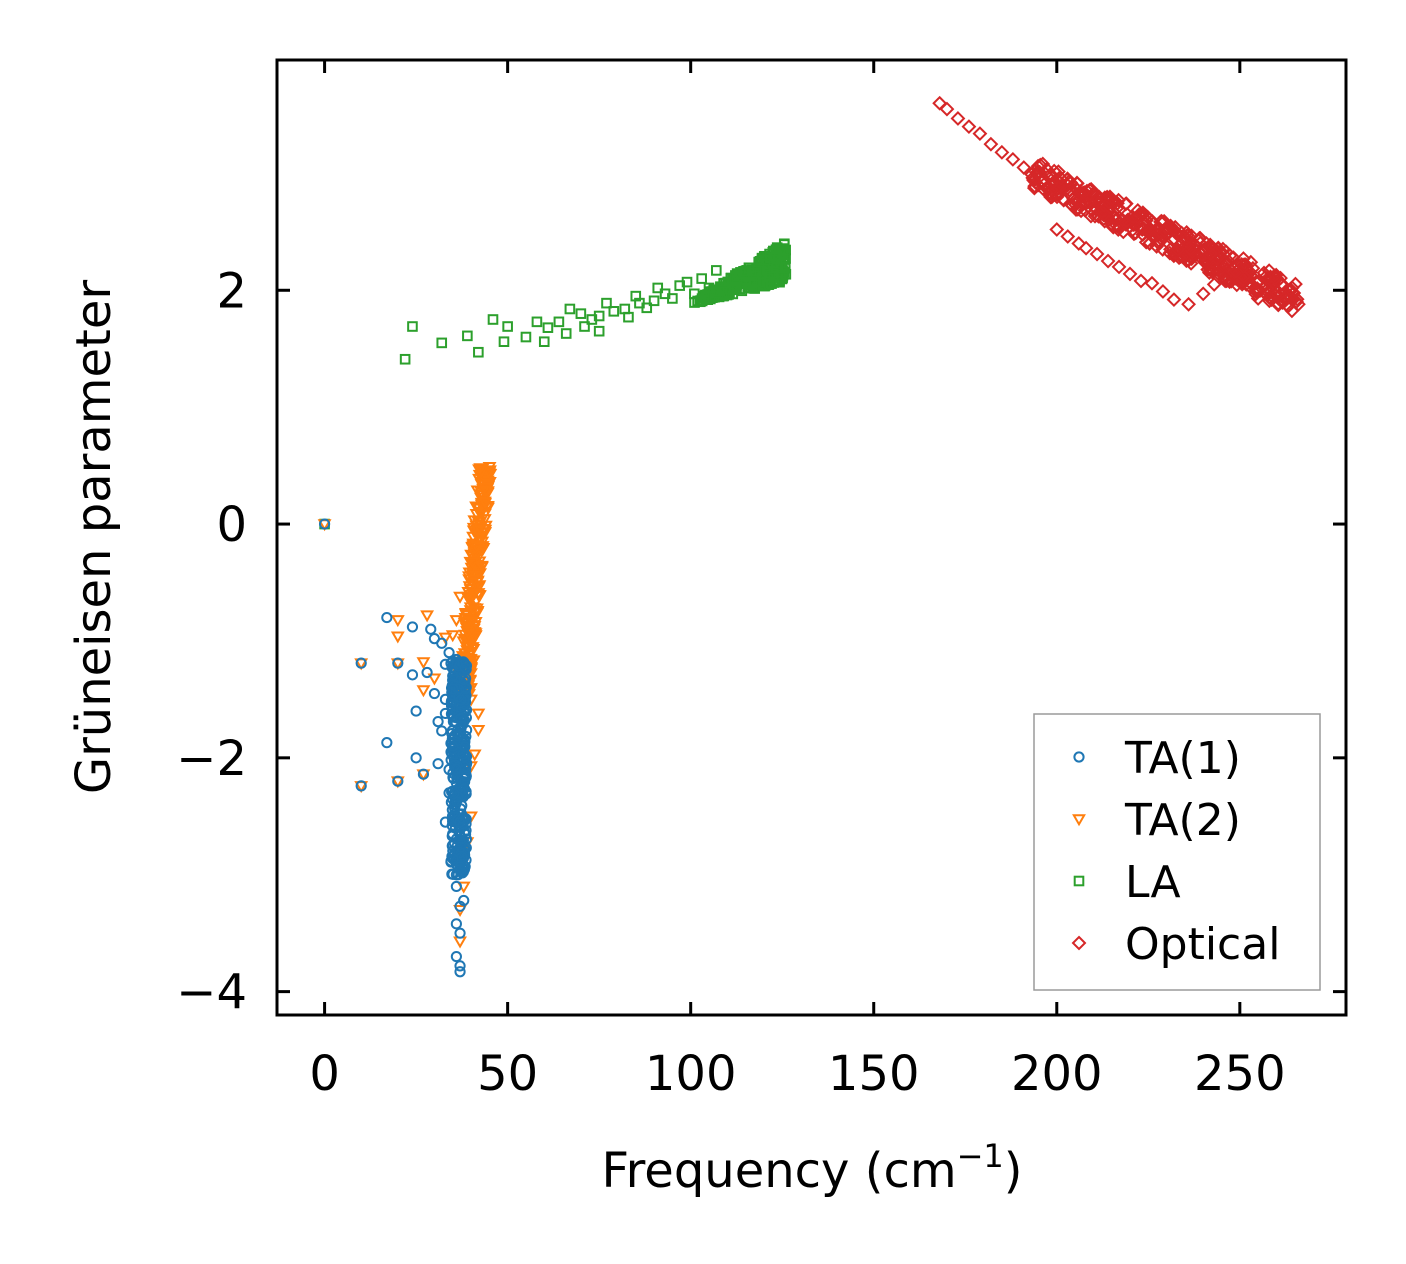 The image size is (1406, 1264). Describe the element at coordinates (1057, 1074) in the screenshot. I see `x-tick-label: 200` at that location.